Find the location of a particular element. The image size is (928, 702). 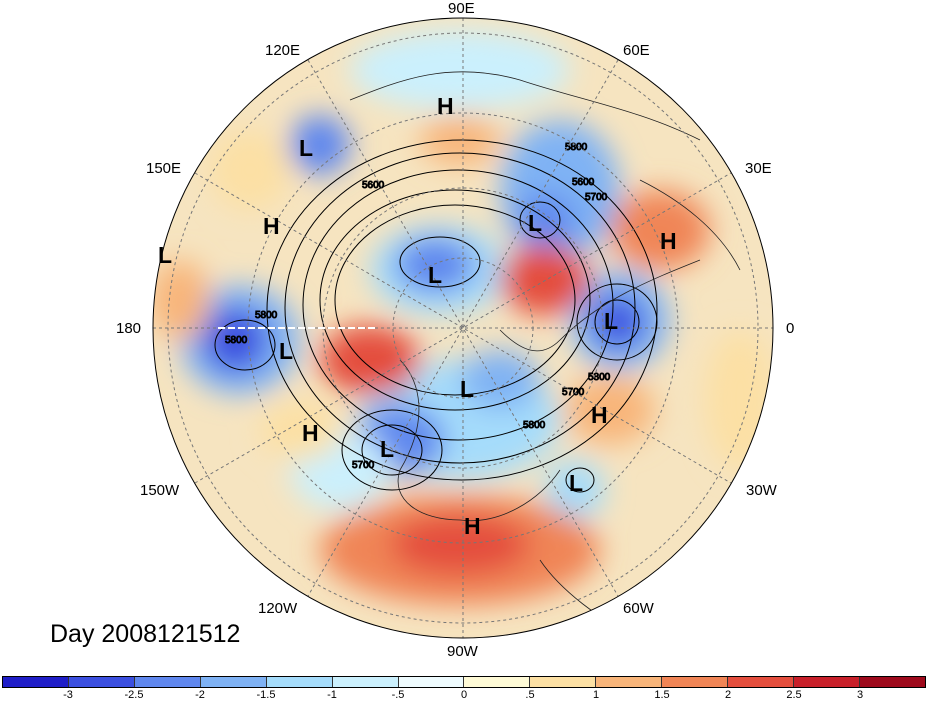

colorbar-tick-label: 0 is located at coordinates (464, 695).